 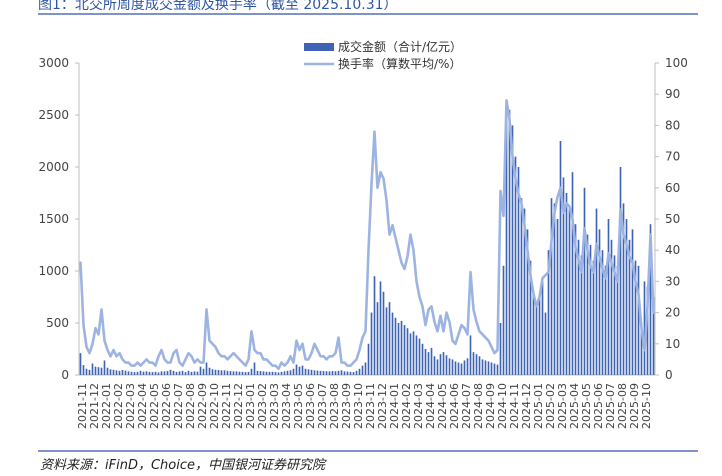 What do you see at coordinates (368, 14) in the screenshot?
I see `top-rule` at bounding box center [368, 14].